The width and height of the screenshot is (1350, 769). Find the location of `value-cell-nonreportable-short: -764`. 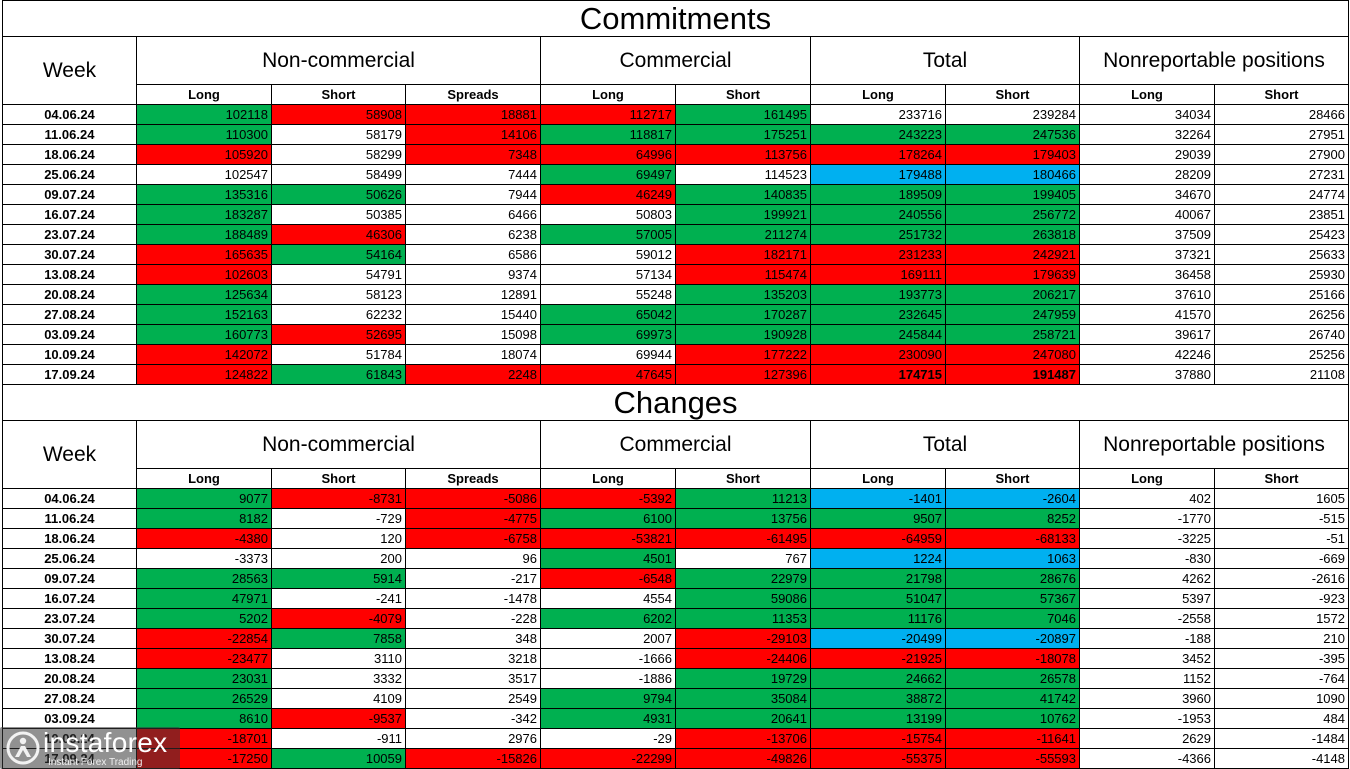

value-cell-nonreportable-short: -764 is located at coordinates (1282, 679).